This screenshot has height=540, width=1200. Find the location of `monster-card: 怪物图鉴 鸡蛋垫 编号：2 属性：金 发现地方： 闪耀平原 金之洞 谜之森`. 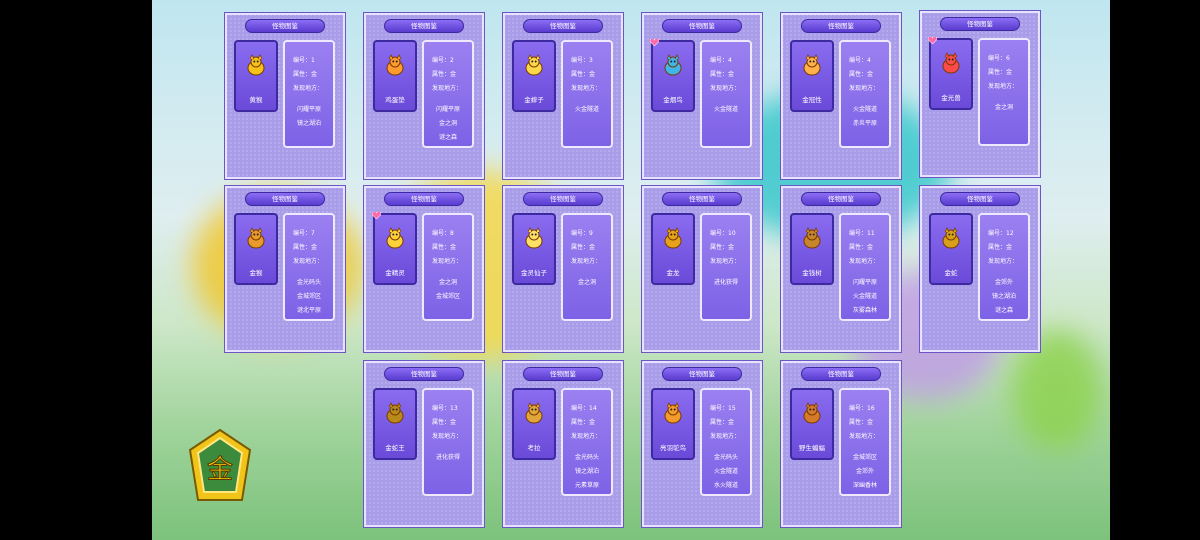

monster-card: 怪物图鉴 鸡蛋垫 编号：2 属性：金 发现地方： 闪耀平原 金之洞 谜之森 is located at coordinates (424, 96).